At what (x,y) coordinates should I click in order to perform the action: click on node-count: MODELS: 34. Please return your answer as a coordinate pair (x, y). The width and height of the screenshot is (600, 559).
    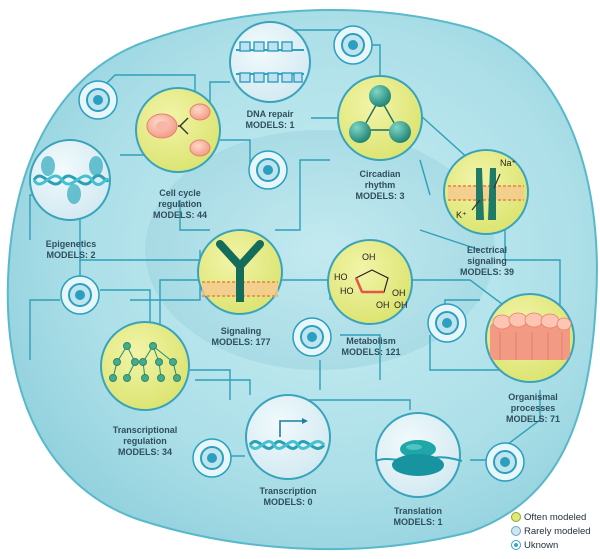
    Looking at the image, I should click on (144, 452).